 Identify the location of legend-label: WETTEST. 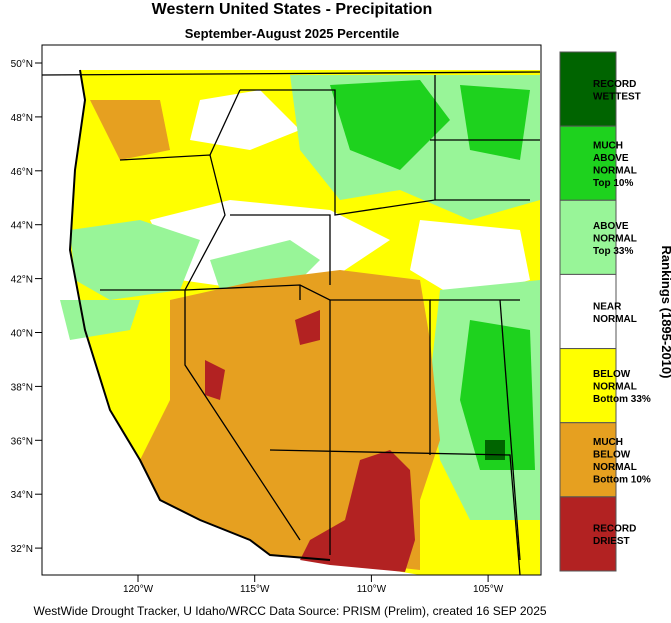
(617, 96).